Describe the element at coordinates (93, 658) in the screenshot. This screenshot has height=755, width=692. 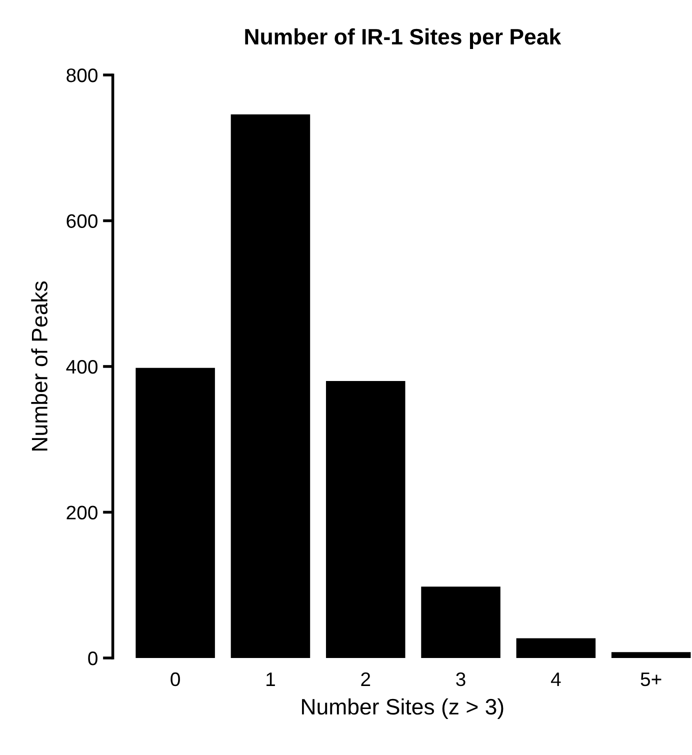
I see `y-tick-label: 0` at that location.